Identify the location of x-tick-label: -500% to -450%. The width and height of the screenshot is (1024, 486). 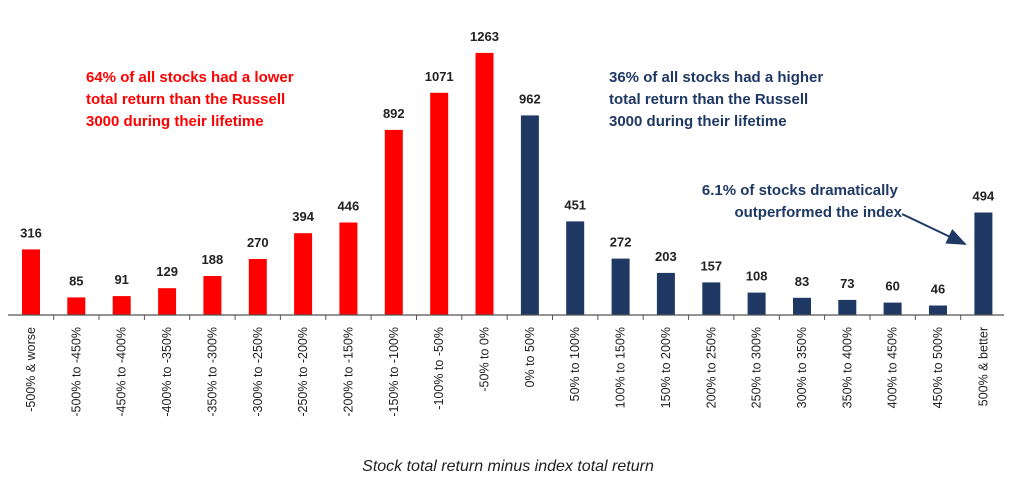
(76, 372).